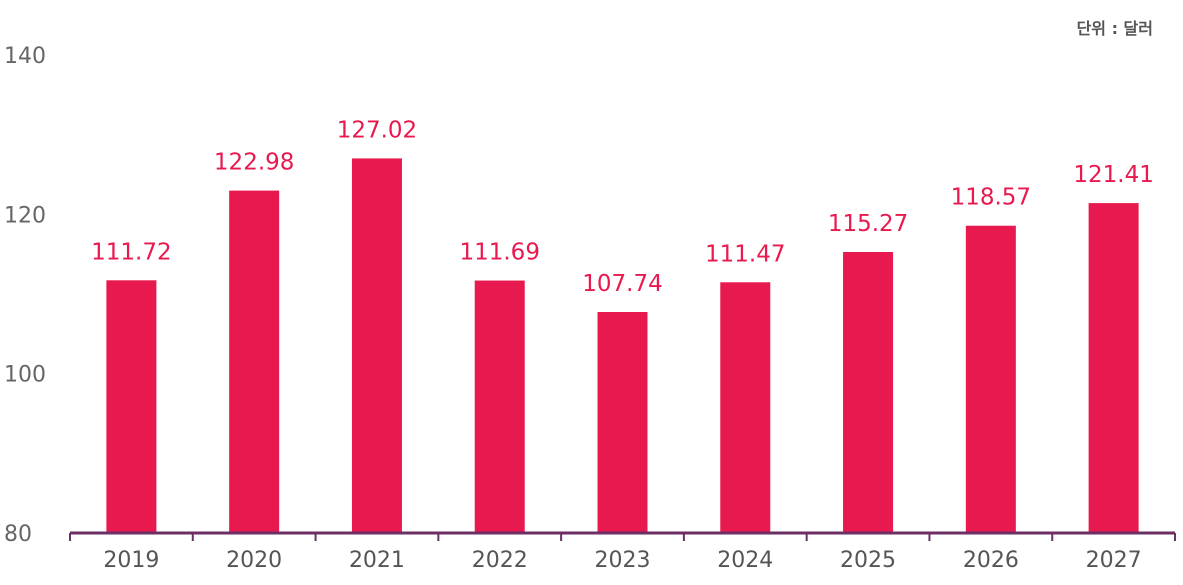  I want to click on x-tick-label: 2026, so click(991, 560).